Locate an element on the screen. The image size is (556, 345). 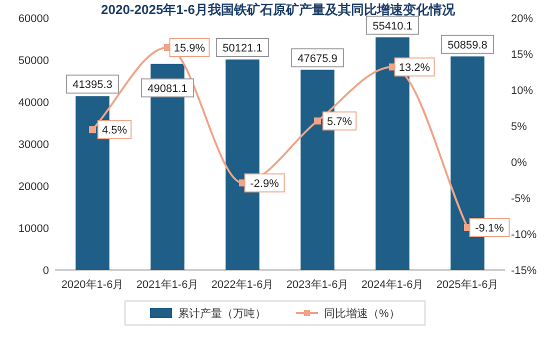
y-tick-label: 0 is located at coordinates (45, 271).